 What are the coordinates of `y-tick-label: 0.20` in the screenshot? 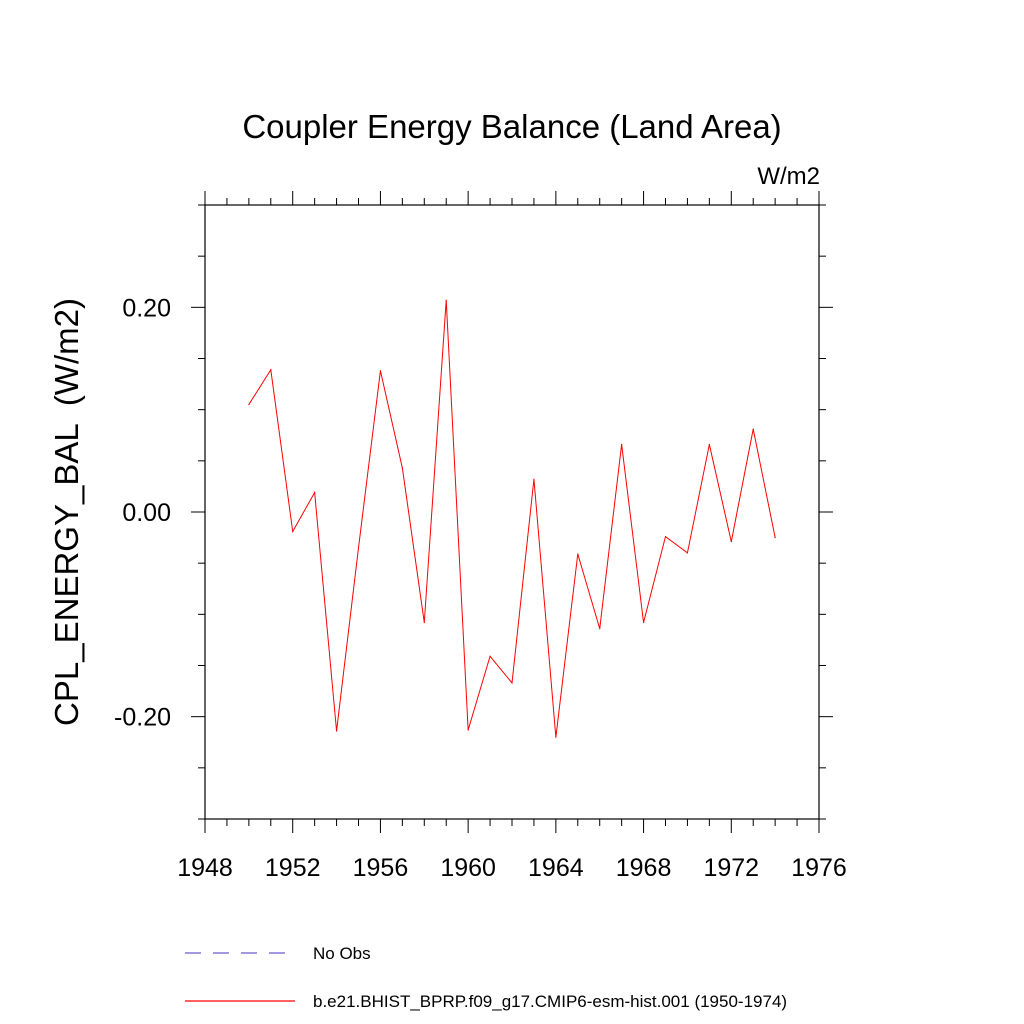 It's located at (146, 308).